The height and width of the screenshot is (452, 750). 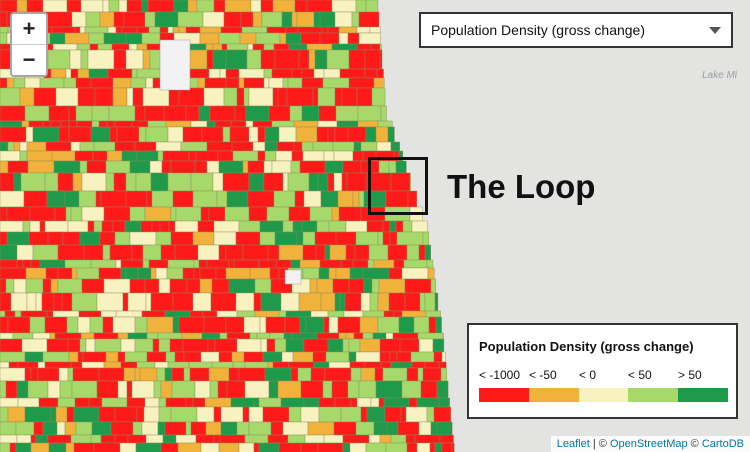 I want to click on loop-annotation: The Loop, so click(x=521, y=186).